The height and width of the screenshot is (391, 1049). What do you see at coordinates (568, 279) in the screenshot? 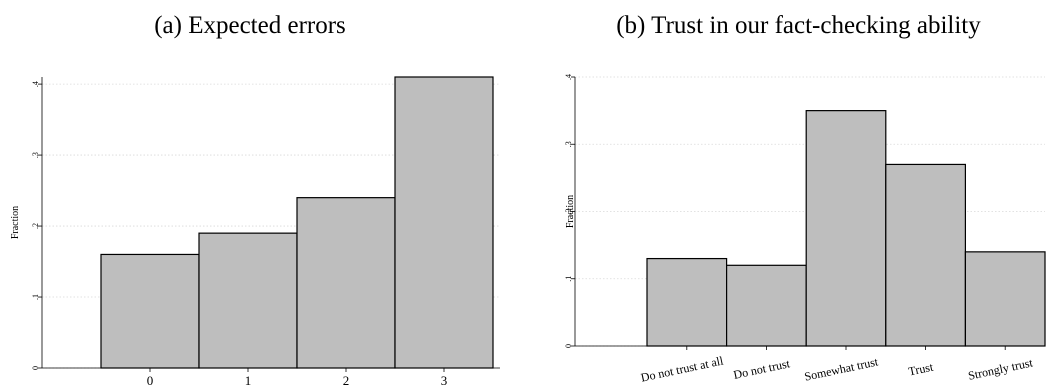
I see `chart-b-y-tick-label: .1` at bounding box center [568, 279].